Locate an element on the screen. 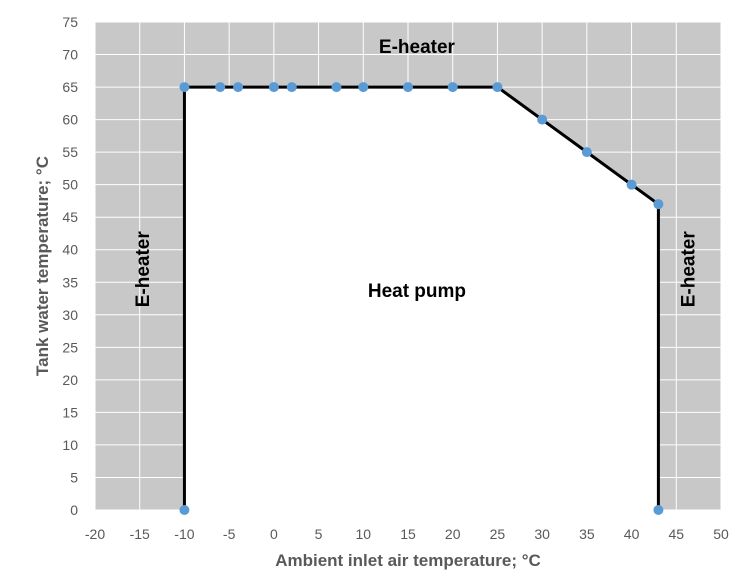 The height and width of the screenshot is (571, 732). y-tick-label: 40 is located at coordinates (70, 250).